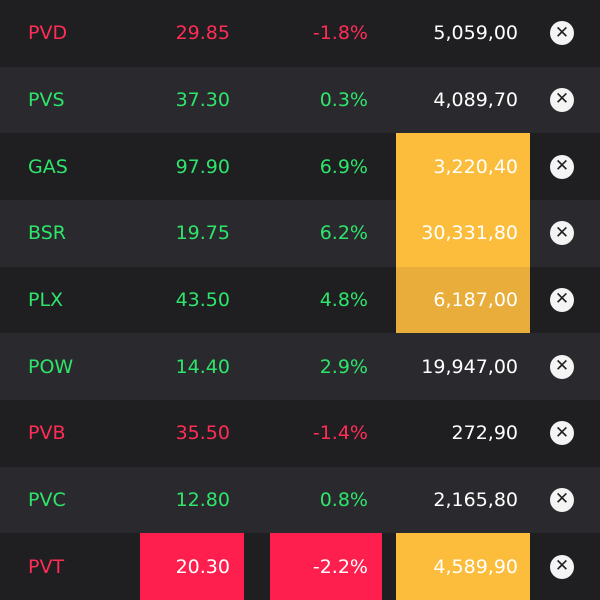 This screenshot has height=600, width=600. Describe the element at coordinates (48, 166) in the screenshot. I see `symbol: GAS` at that location.